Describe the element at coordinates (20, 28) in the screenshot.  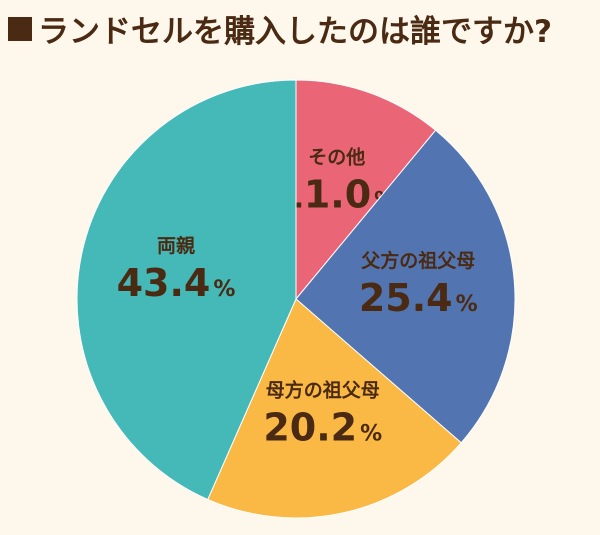
I see `title-square-icon` at that location.